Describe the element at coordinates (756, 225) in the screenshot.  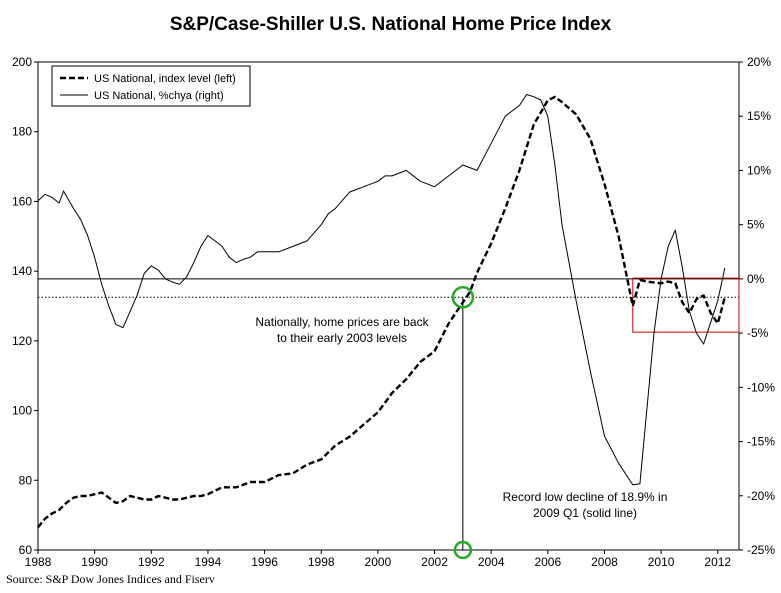
I see `right-tick-label: 5%` at that location.